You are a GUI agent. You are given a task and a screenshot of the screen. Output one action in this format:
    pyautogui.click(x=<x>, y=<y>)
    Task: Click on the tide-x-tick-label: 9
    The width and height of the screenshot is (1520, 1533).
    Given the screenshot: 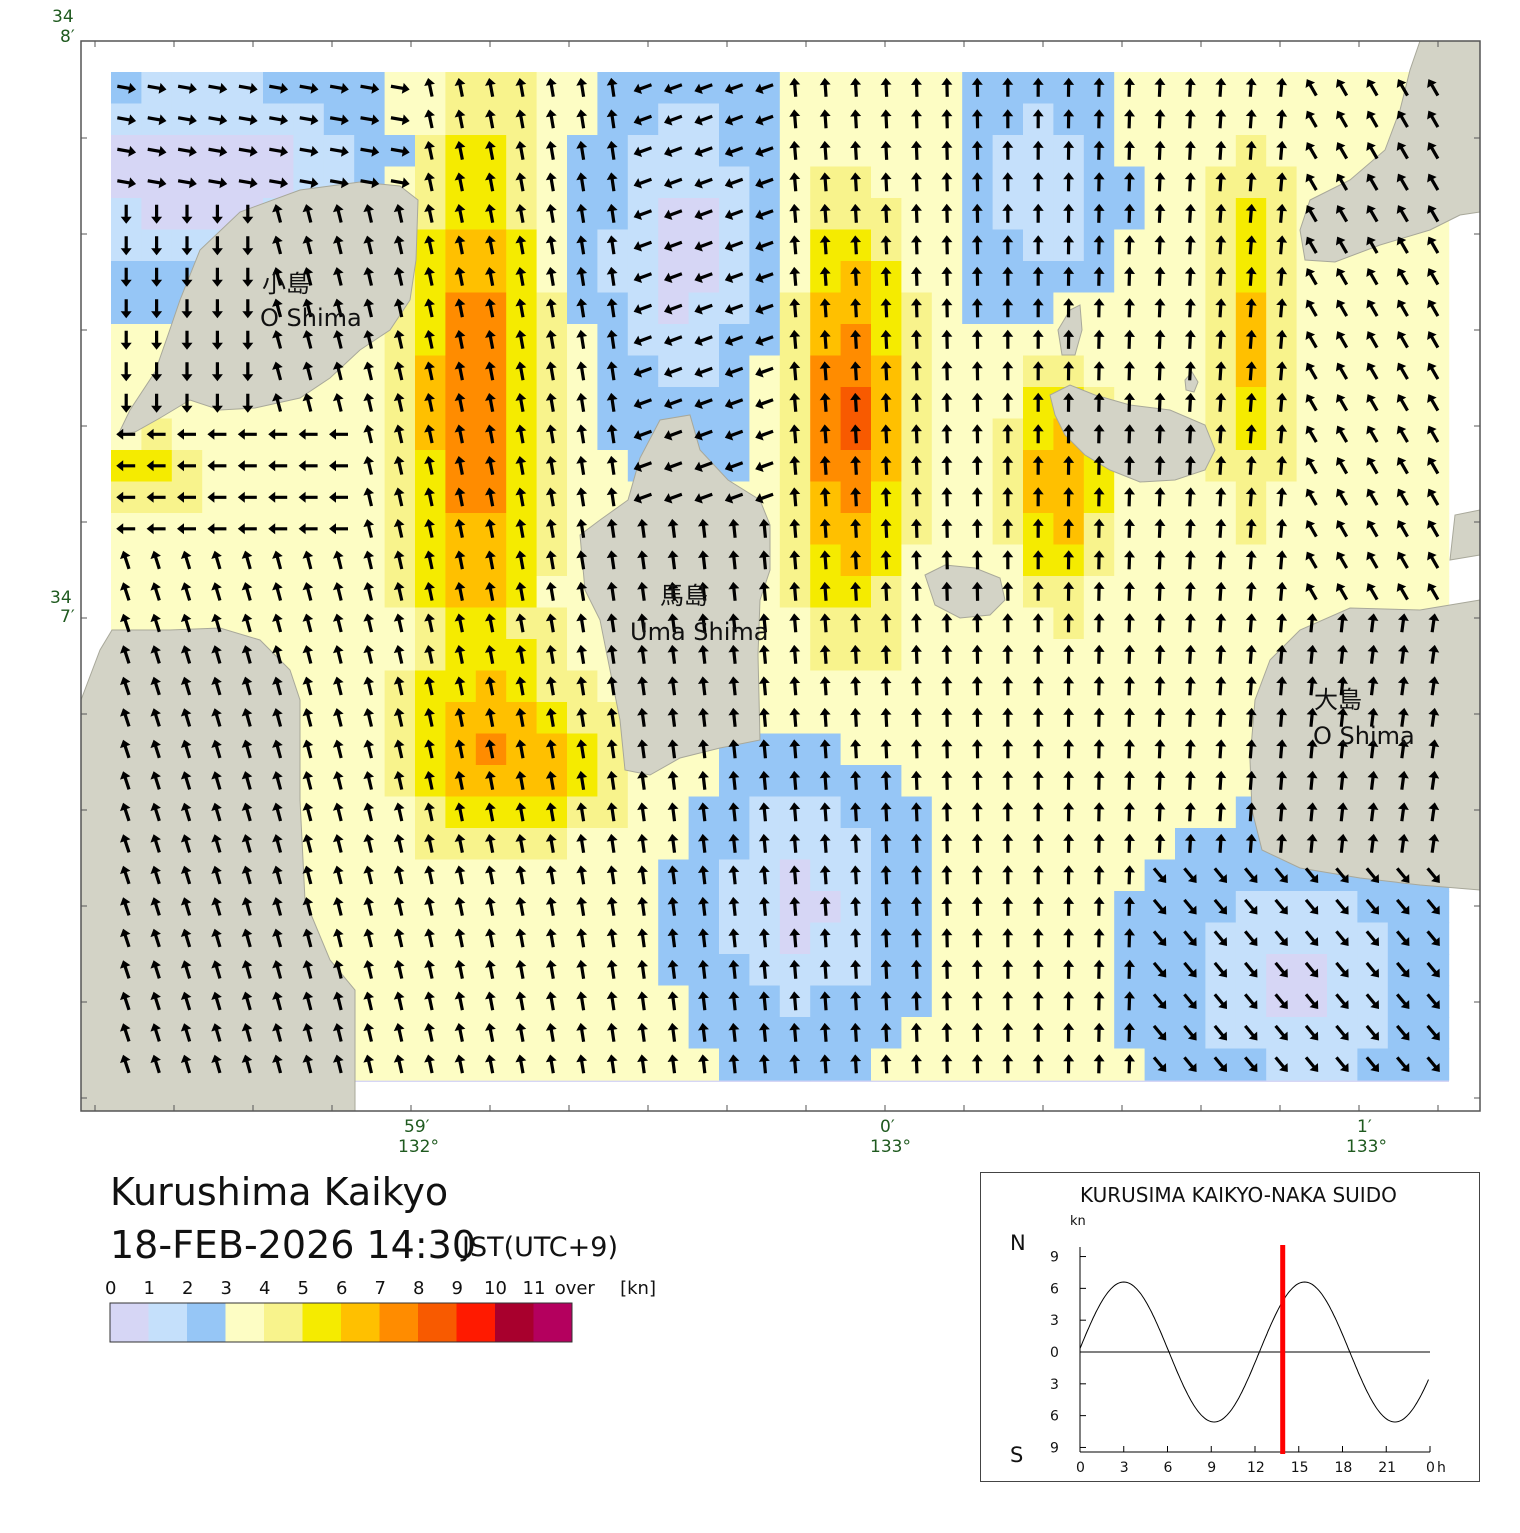 What is the action you would take?
    pyautogui.click(x=1211, y=1468)
    